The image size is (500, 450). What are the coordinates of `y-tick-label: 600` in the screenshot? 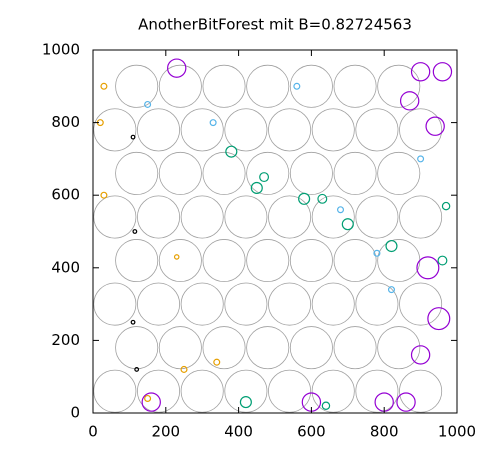 It's located at (65, 195).